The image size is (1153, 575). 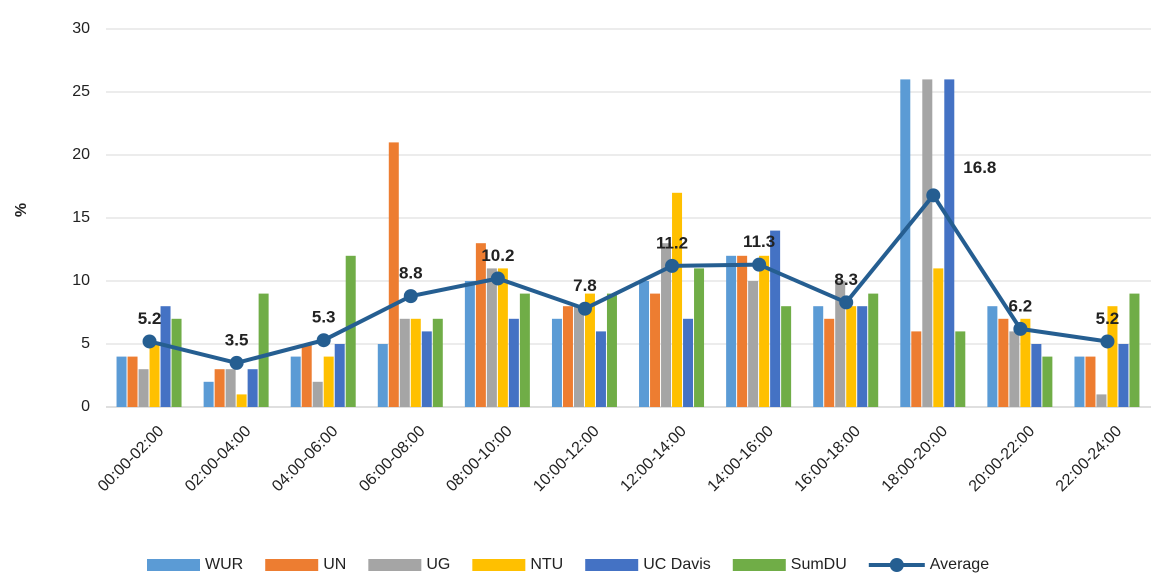 What do you see at coordinates (497, 255) in the screenshot?
I see `data-label: 10.2` at bounding box center [497, 255].